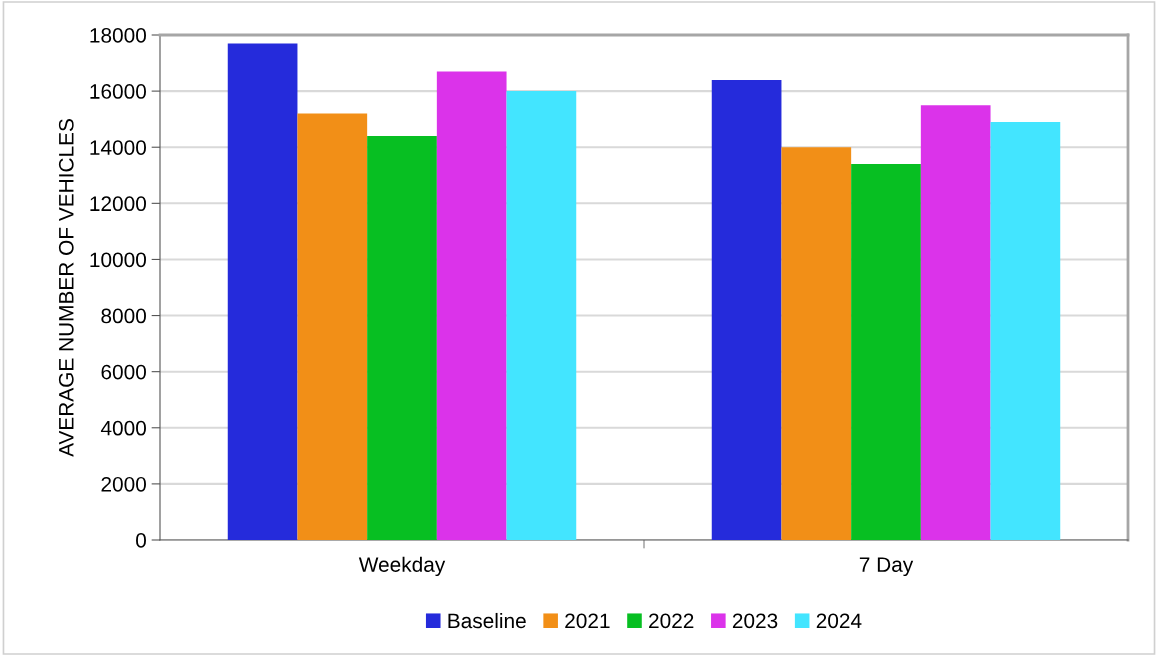 This screenshot has height=656, width=1158. Describe the element at coordinates (123, 484) in the screenshot. I see `y-tick-label: 2000` at that location.